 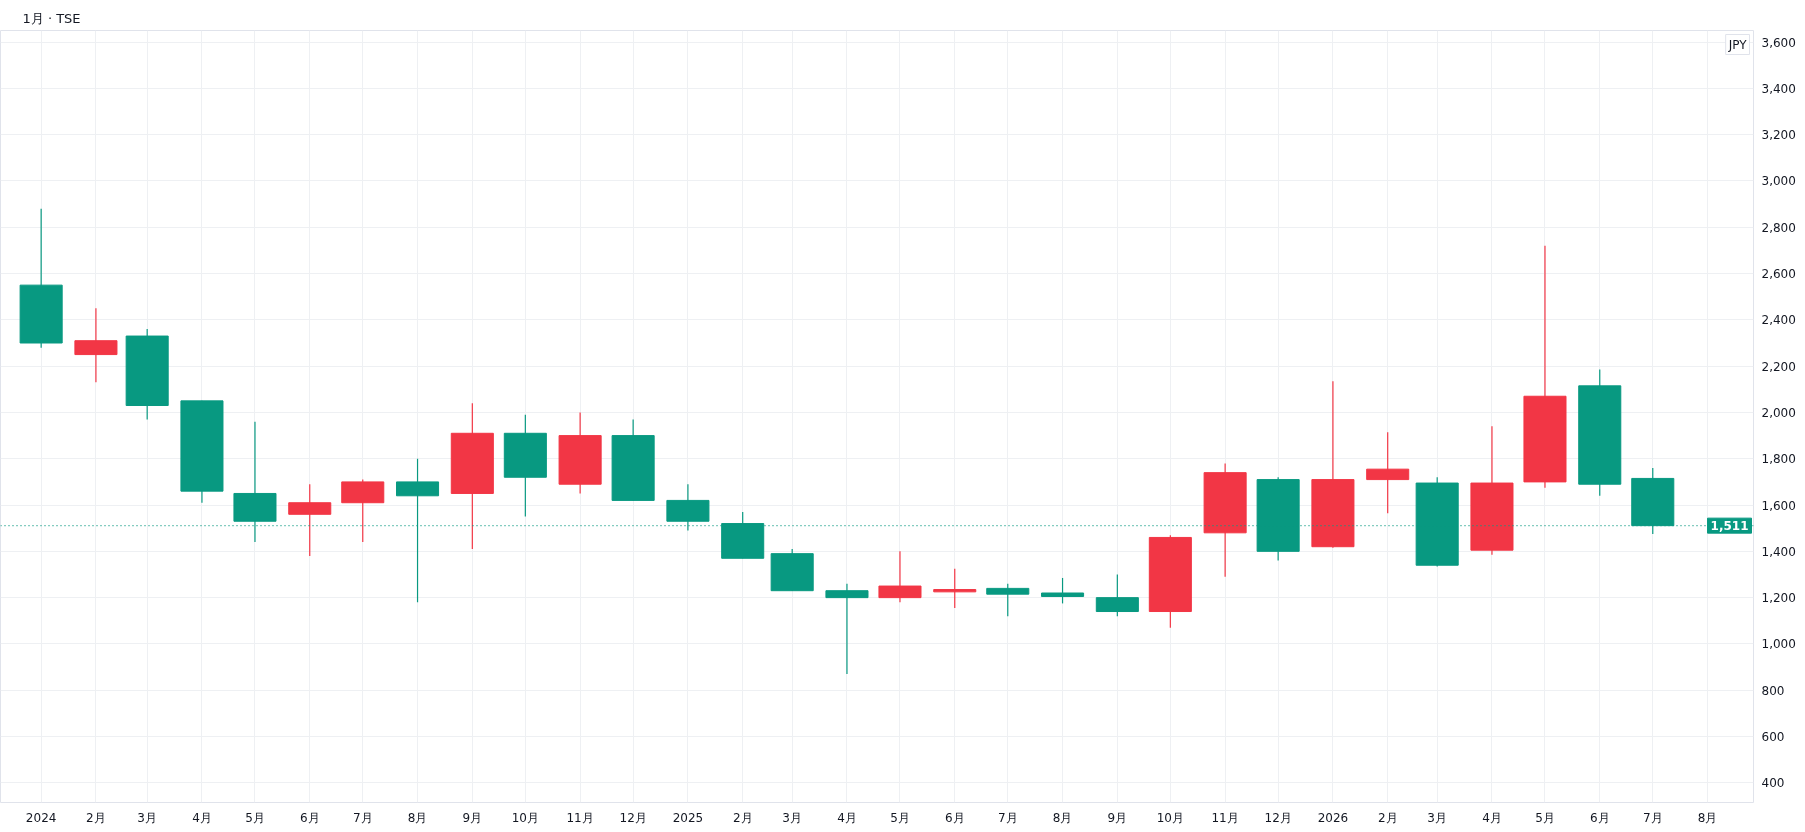 I want to click on y-tick-label: 2,600, so click(x=1778, y=274).